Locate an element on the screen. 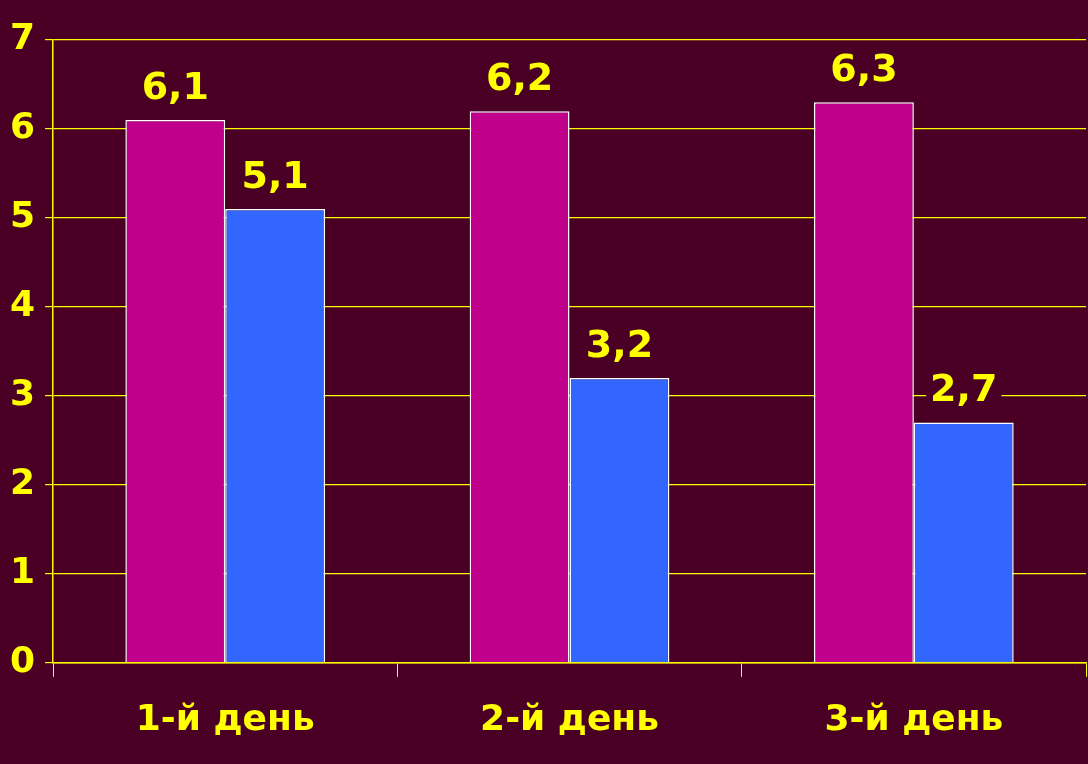 This screenshot has width=1088, height=764. data-label: 3,2 is located at coordinates (619, 343).